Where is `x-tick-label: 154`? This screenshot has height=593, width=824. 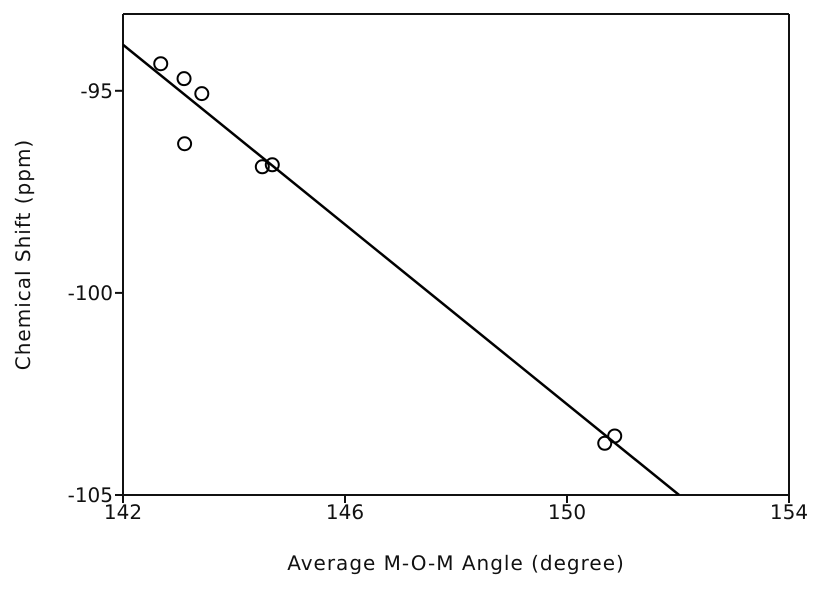 x-tick-label: 154 is located at coordinates (789, 512).